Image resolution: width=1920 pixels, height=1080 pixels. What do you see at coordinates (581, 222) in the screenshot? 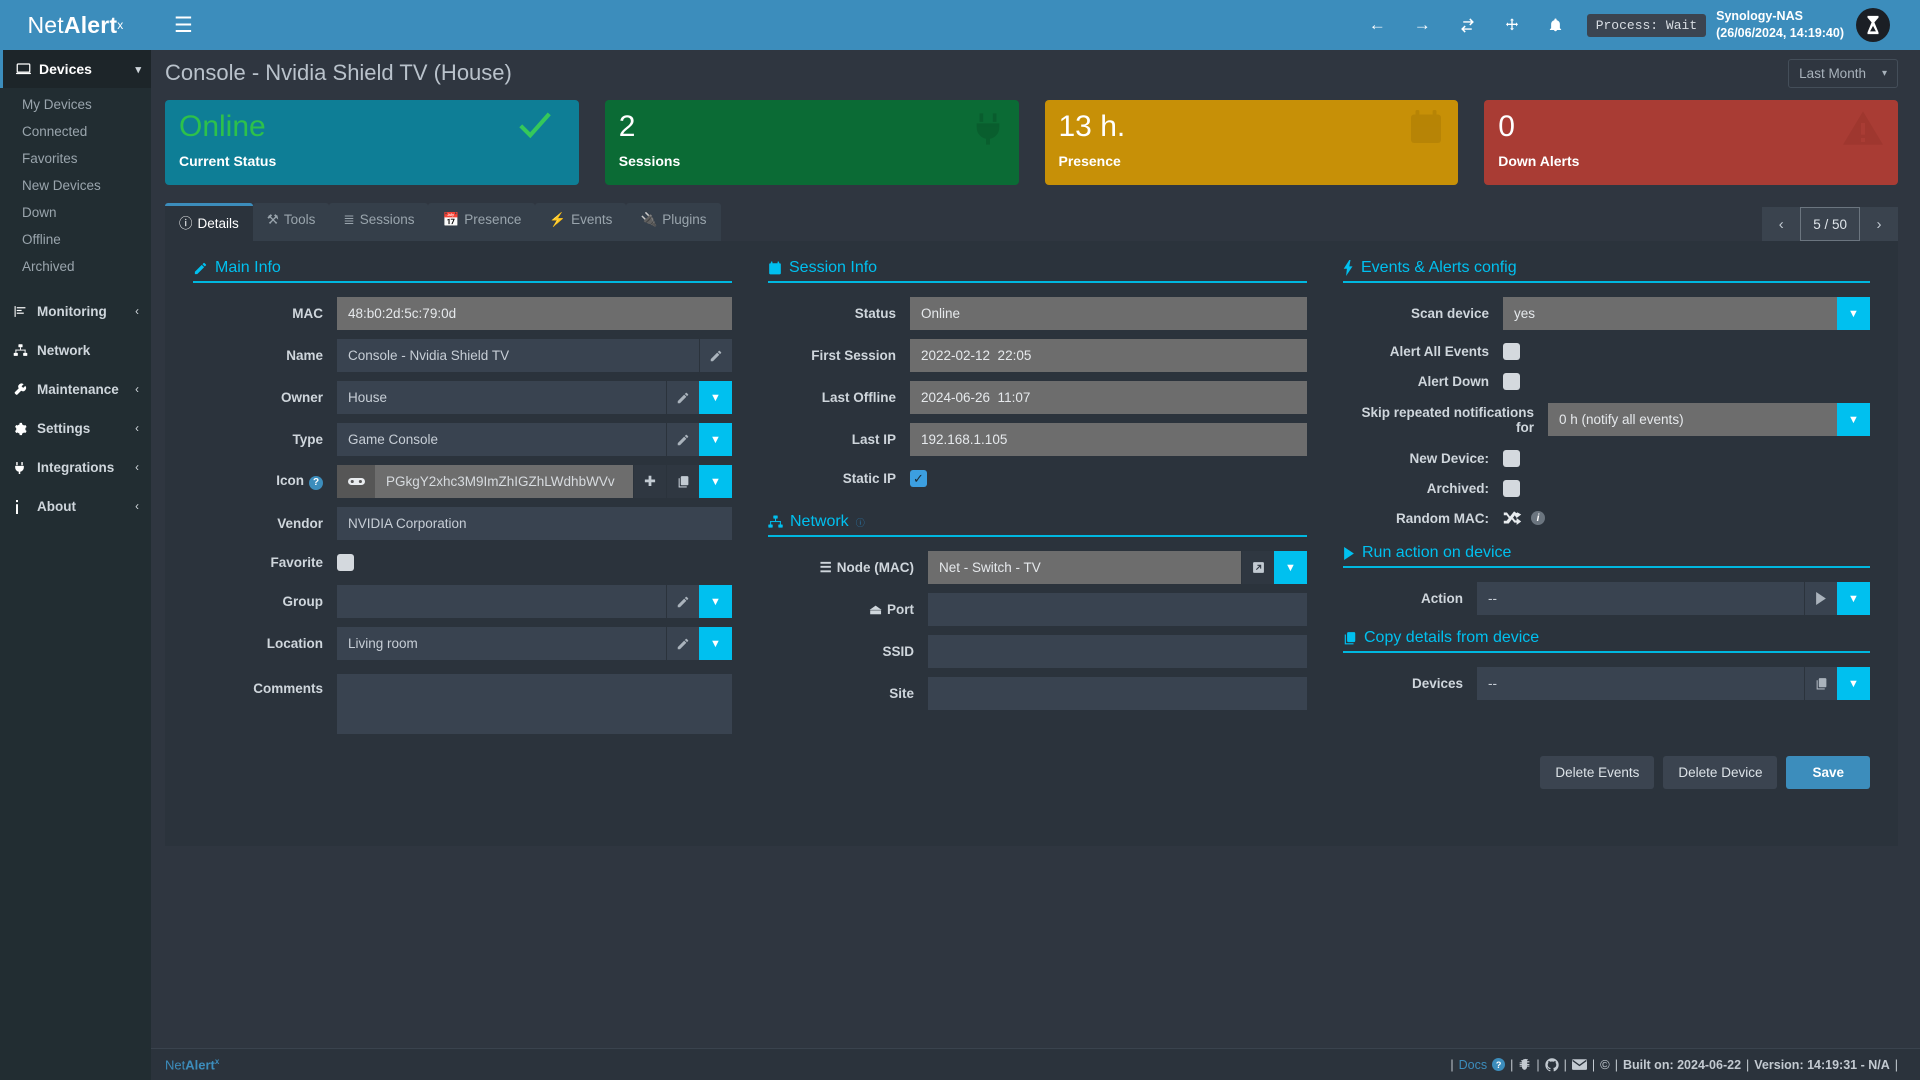
I see `tab-events: ⚡ Events` at bounding box center [581, 222].